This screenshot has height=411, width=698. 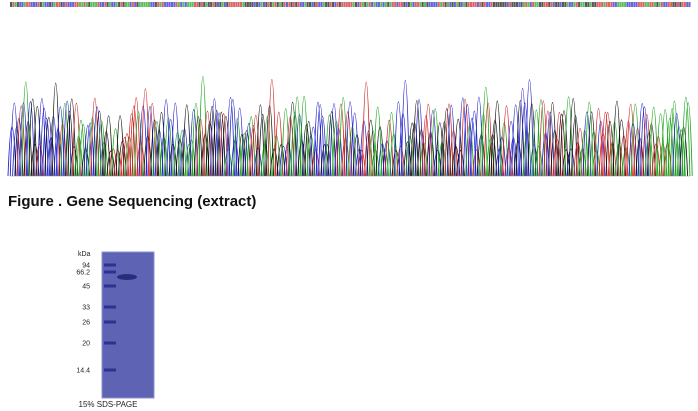 What do you see at coordinates (84, 254) in the screenshot?
I see `unit-label: kDa` at bounding box center [84, 254].